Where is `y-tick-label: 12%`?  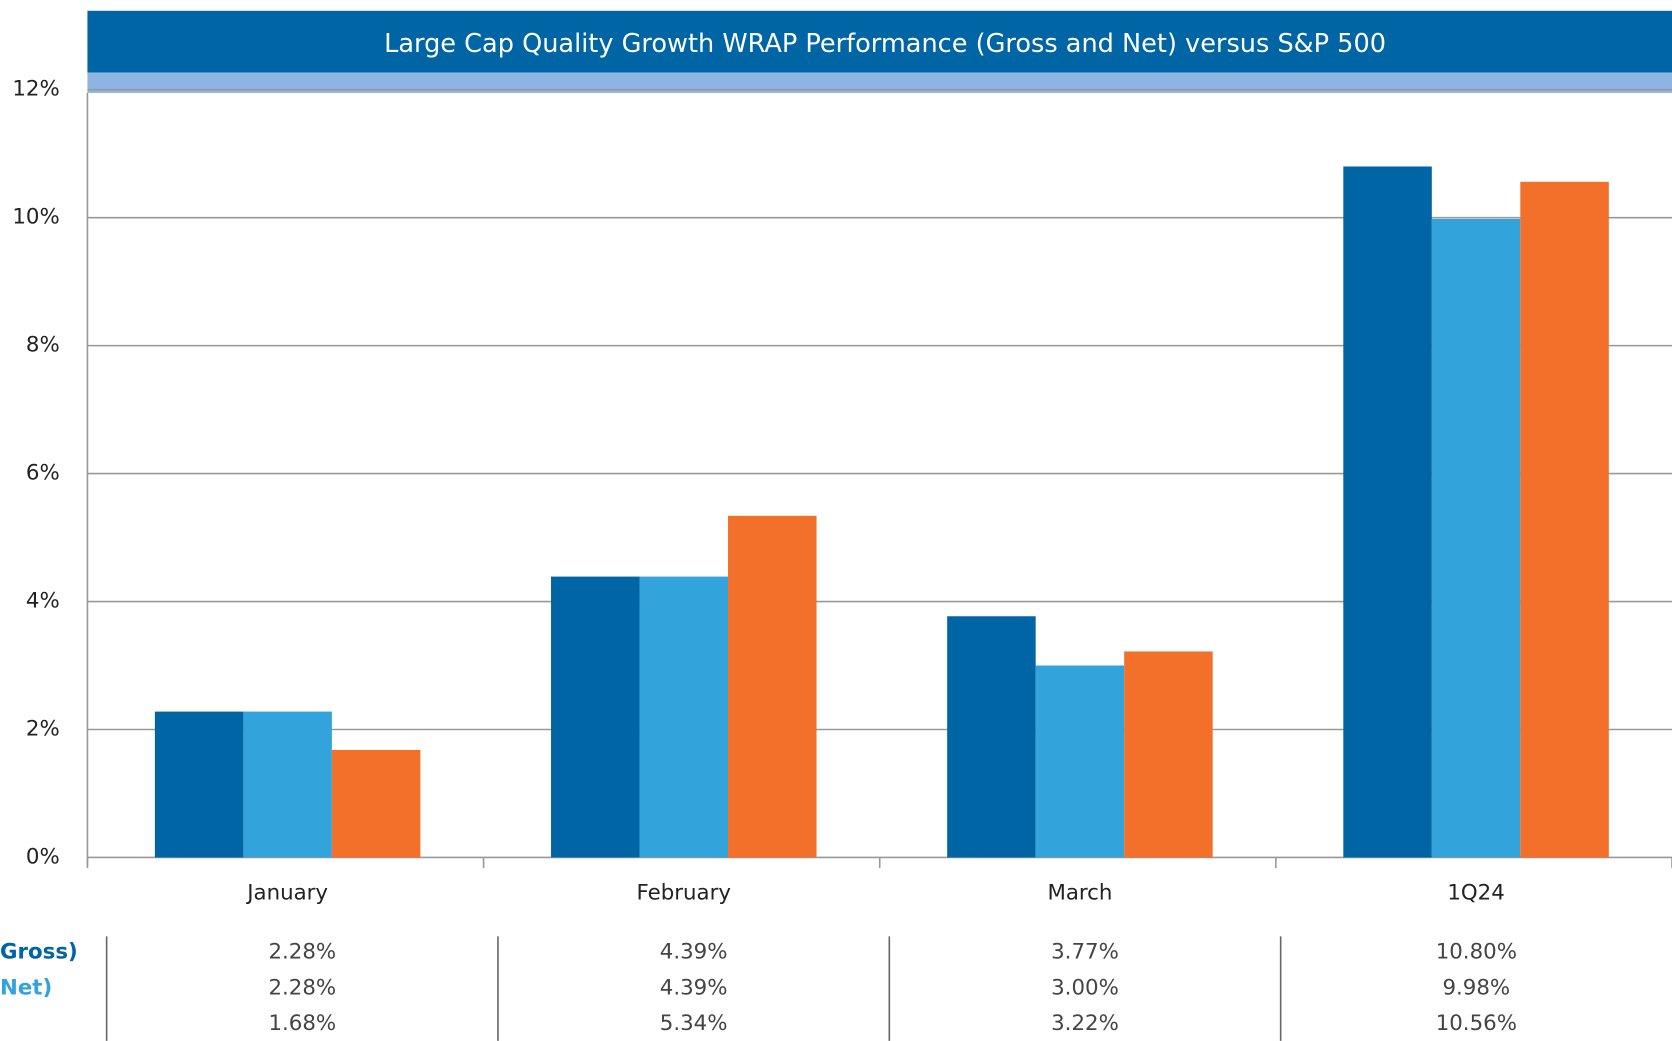 y-tick-label: 12% is located at coordinates (35, 89).